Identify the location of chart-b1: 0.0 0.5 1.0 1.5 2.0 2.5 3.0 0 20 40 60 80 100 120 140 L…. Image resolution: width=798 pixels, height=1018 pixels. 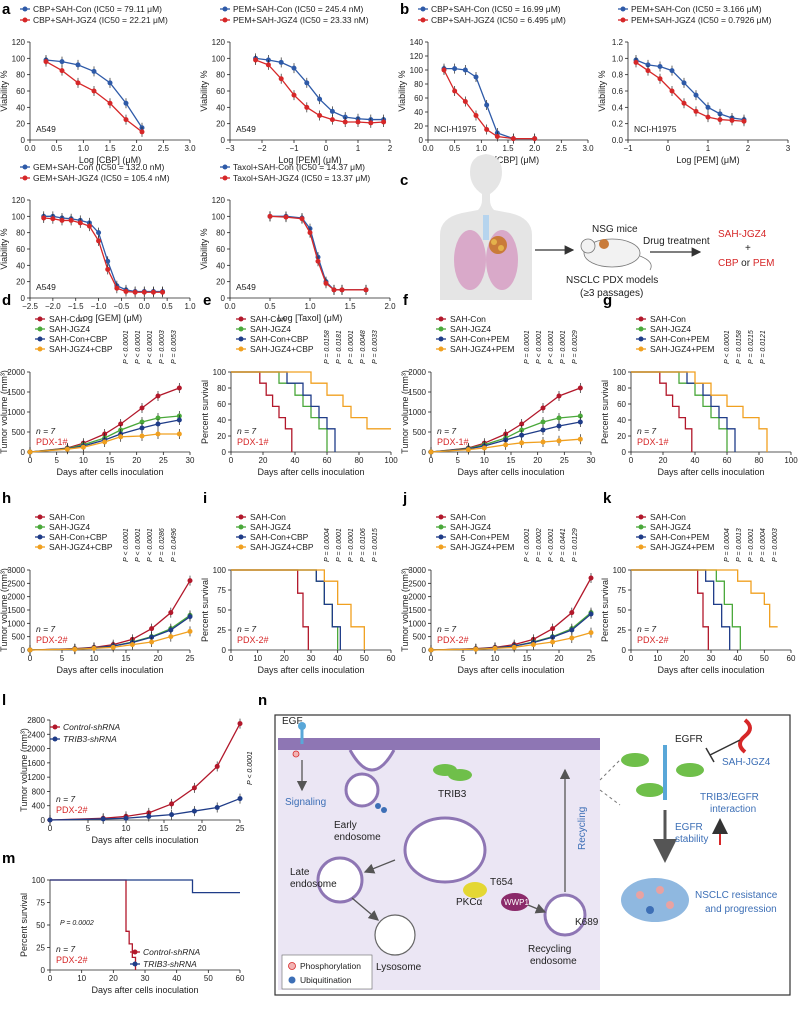
(495, 84).